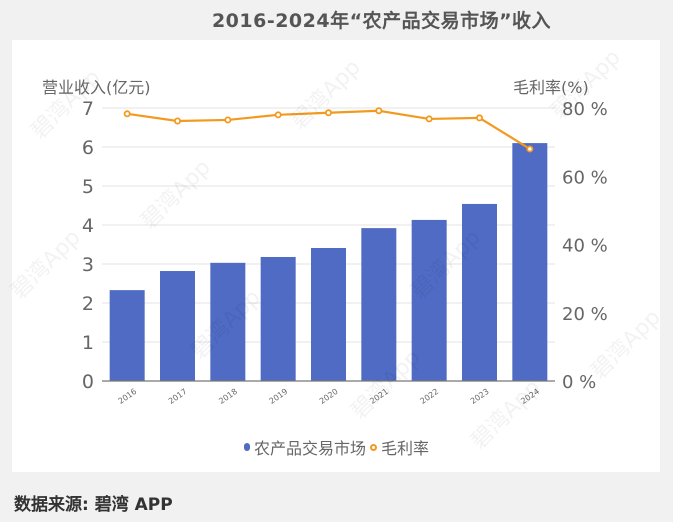 The height and width of the screenshot is (522, 673). I want to click on legend-bar-label: 农产品交易市场, so click(309, 448).